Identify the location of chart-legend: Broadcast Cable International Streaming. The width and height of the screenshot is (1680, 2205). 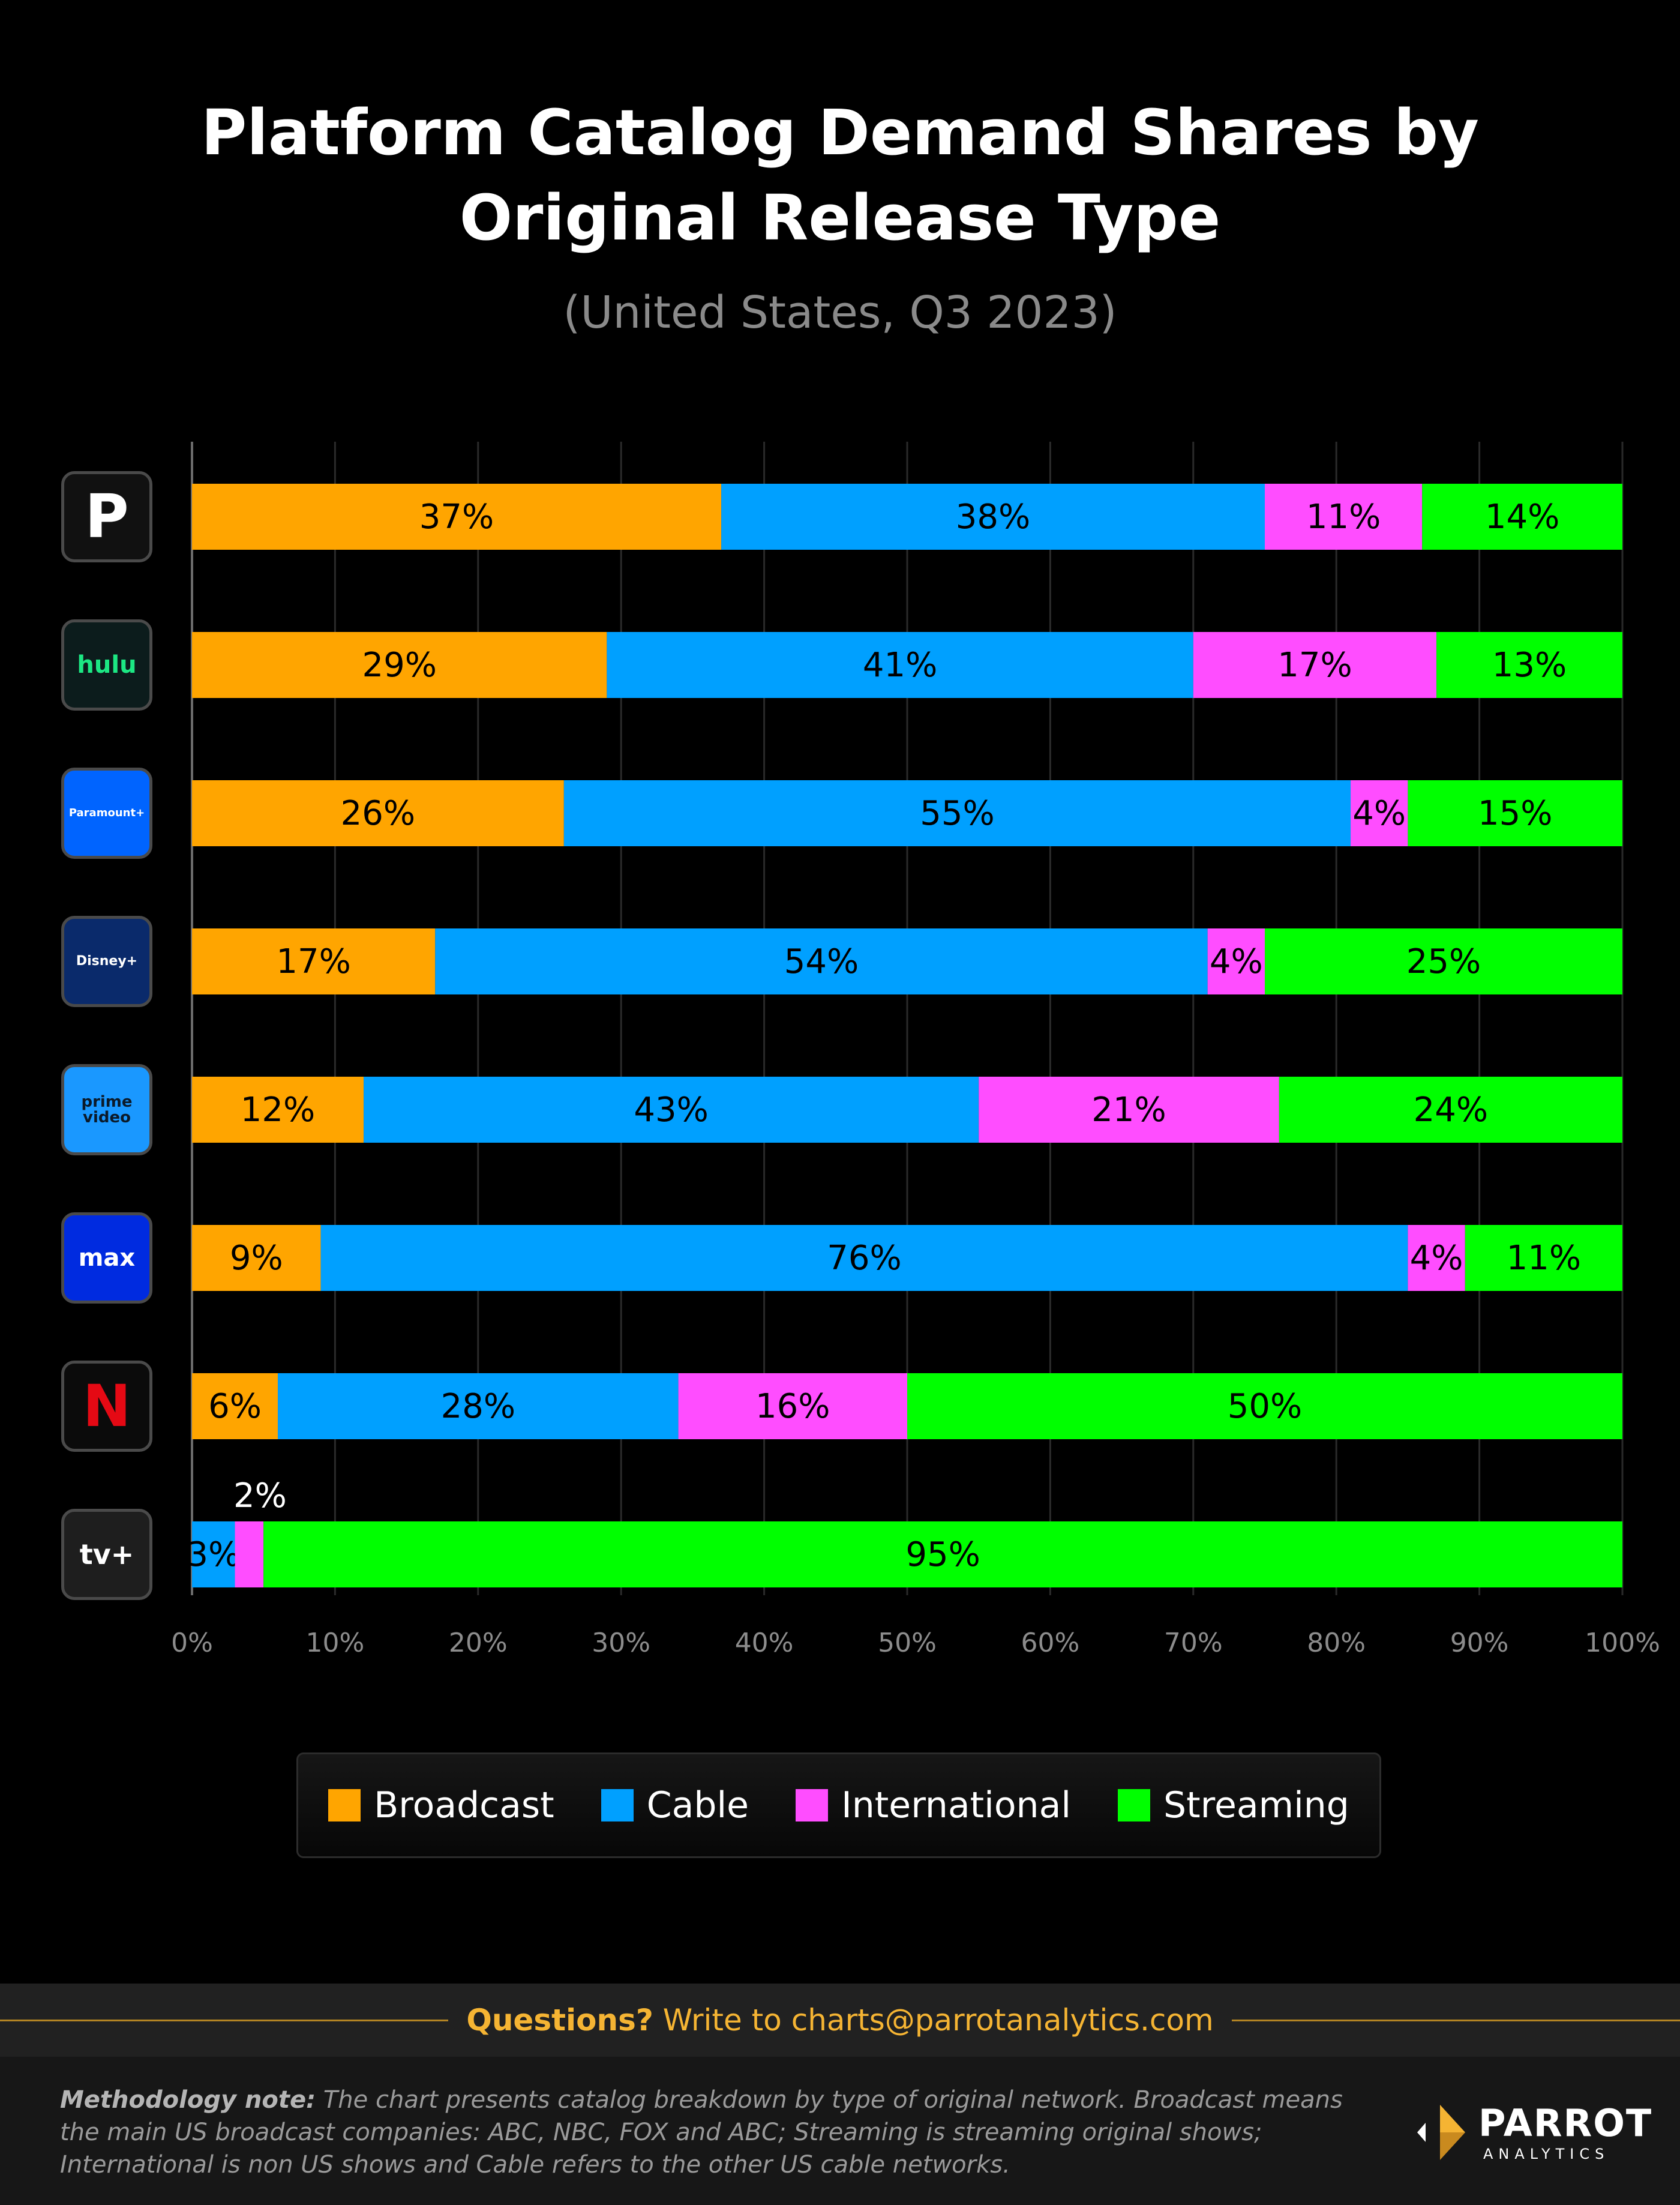
(838, 1805).